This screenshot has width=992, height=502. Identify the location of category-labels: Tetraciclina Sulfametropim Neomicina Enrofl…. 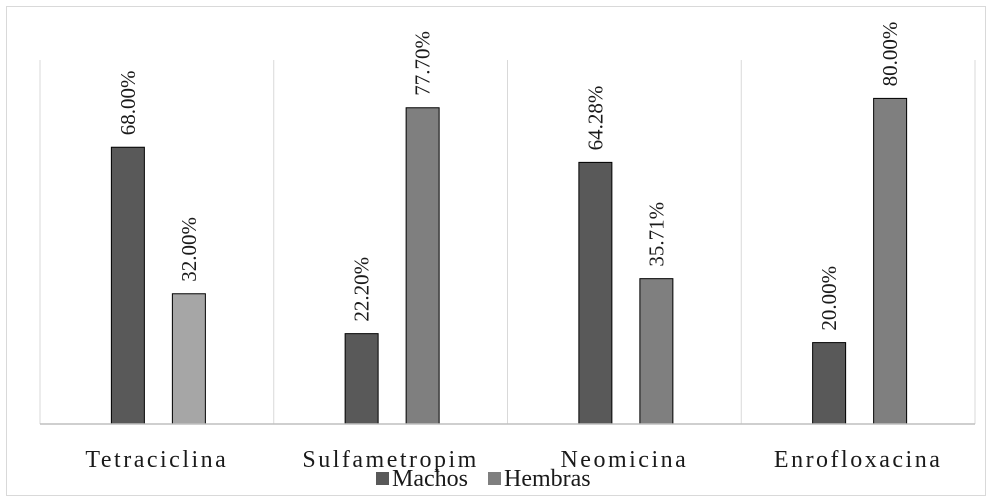
(513, 460).